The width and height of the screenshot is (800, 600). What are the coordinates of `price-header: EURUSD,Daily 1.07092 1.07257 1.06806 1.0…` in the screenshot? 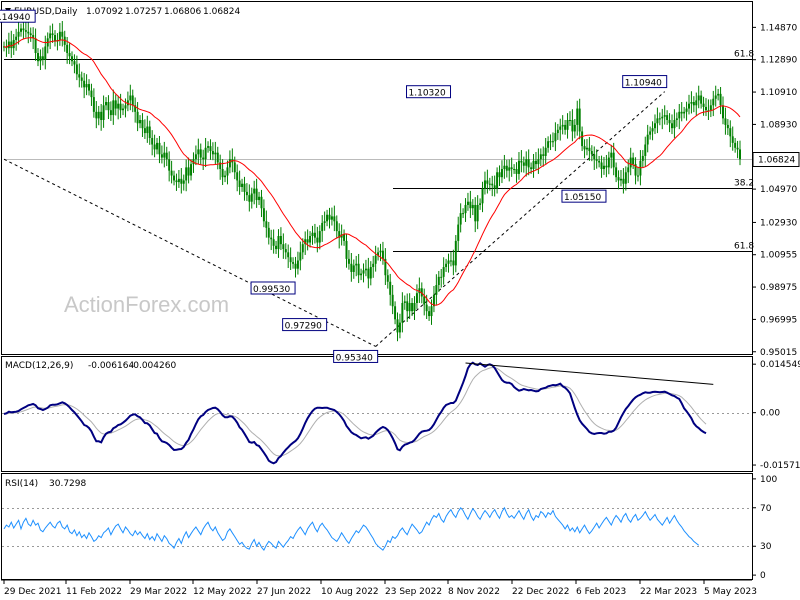 It's located at (122, 12).